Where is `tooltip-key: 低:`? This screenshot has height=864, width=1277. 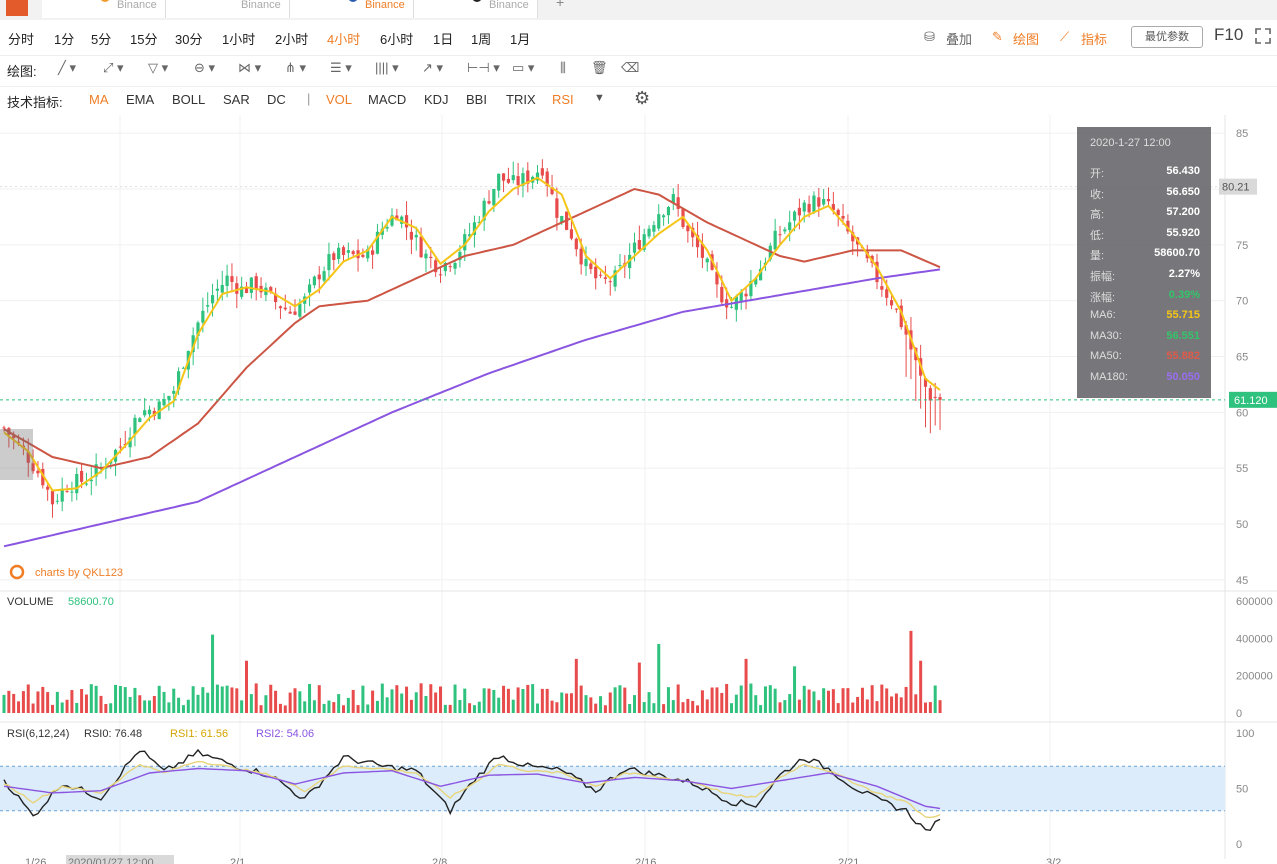
tooltip-key: 低: is located at coordinates (1097, 235).